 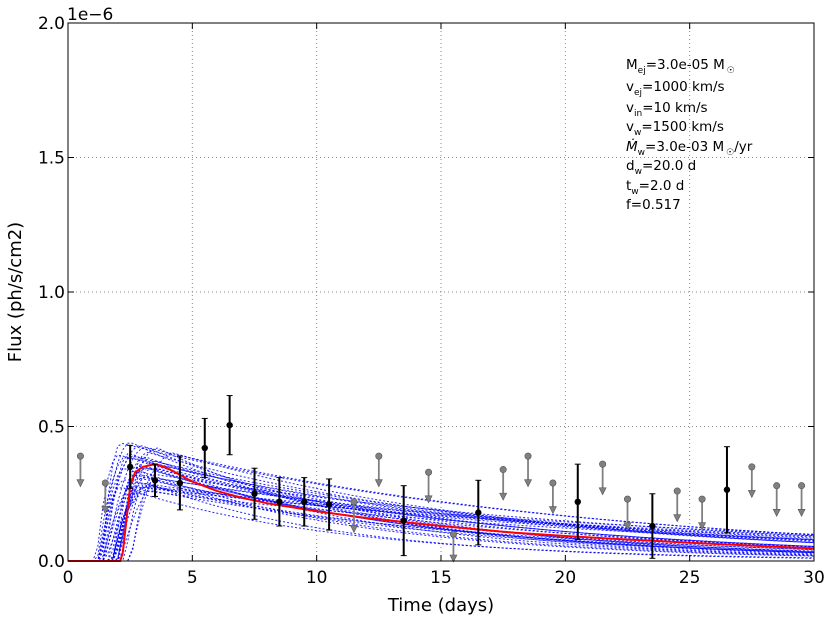 What do you see at coordinates (675, 88) in the screenshot?
I see `param-v-ej: vej=1000 km/s` at bounding box center [675, 88].